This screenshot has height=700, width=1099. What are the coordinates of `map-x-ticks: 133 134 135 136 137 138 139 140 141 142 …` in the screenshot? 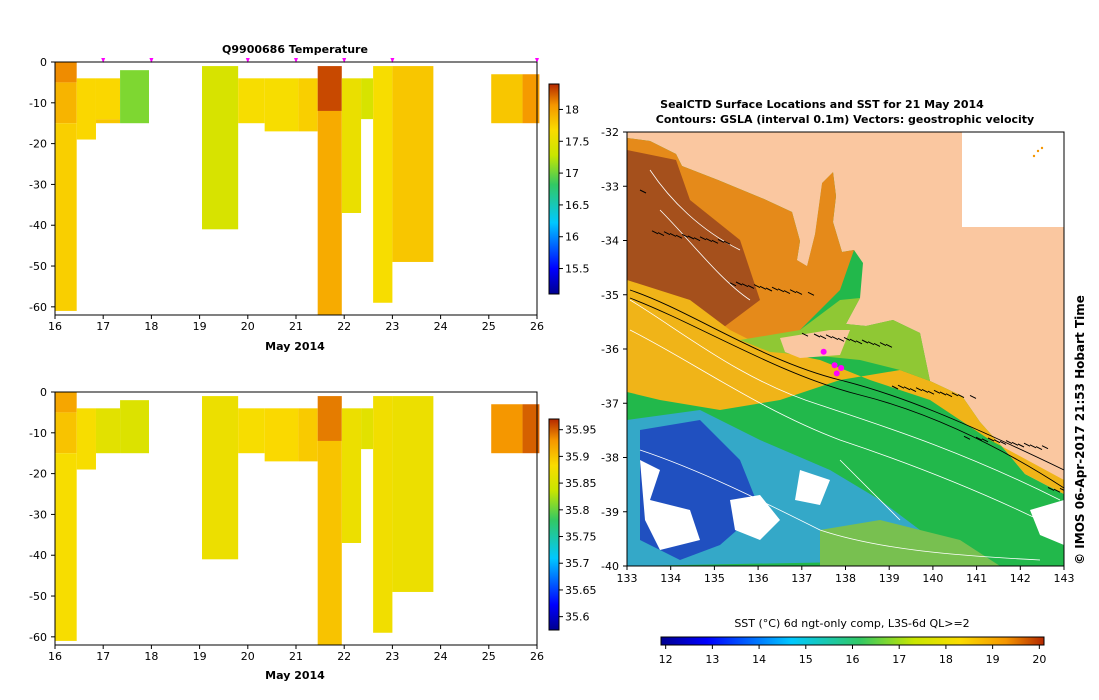 It's located at (846, 575).